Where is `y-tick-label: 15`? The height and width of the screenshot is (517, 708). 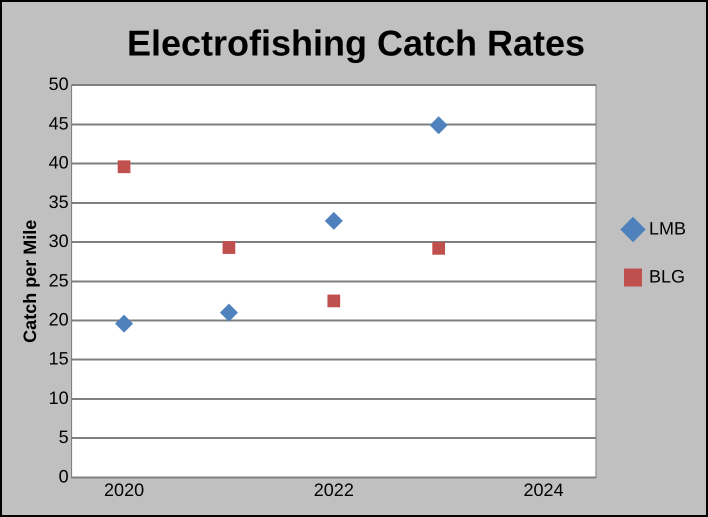 y-tick-label: 15 is located at coordinates (58, 358).